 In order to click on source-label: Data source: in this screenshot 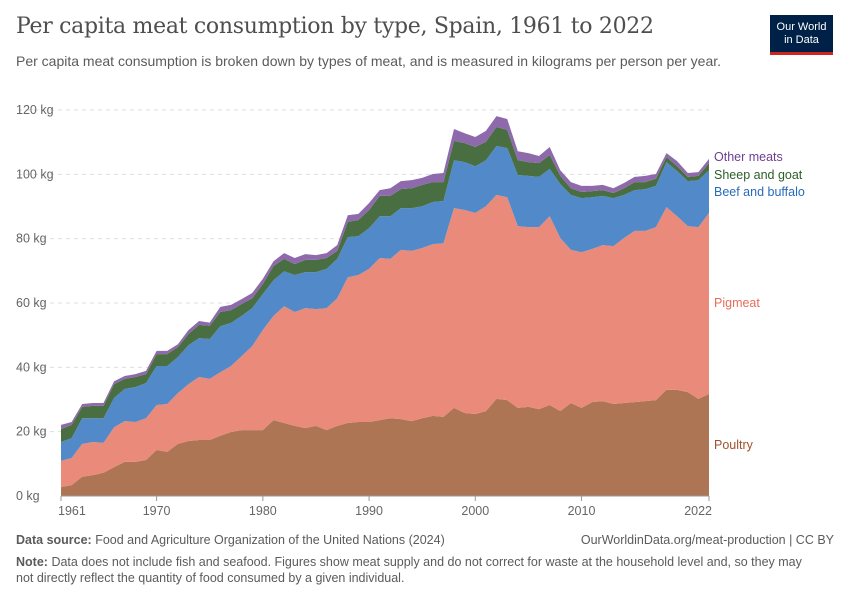, I will do `click(54, 540)`.